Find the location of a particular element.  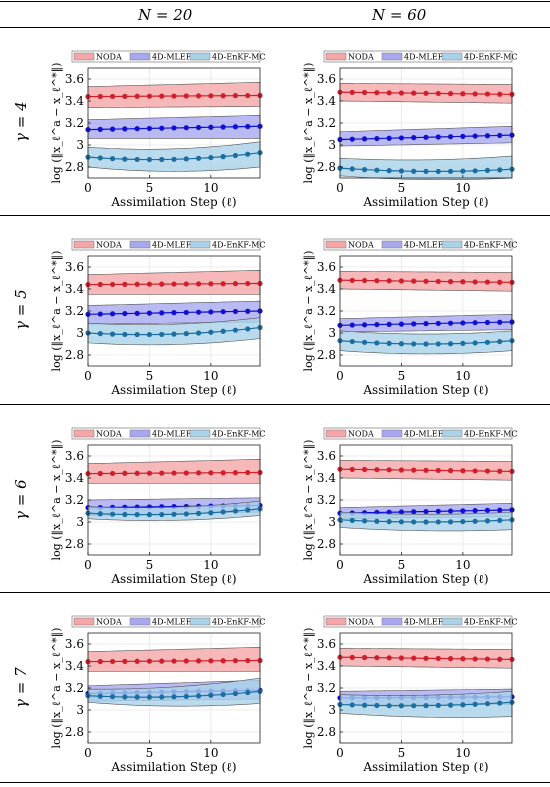

y-tick-label: 3.4 is located at coordinates (326, 289).